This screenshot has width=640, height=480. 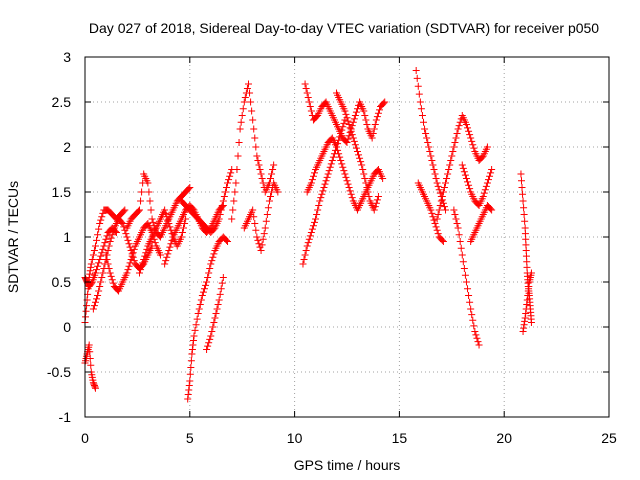 What do you see at coordinates (13, 237) in the screenshot?
I see `y-axis-label: SDTVAR / TECUs` at bounding box center [13, 237].